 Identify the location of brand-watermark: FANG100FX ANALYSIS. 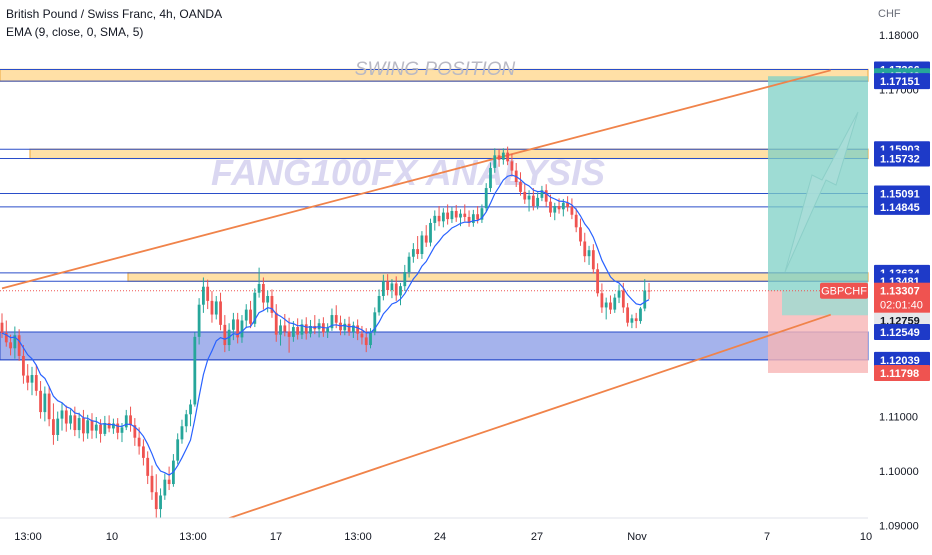
(408, 172).